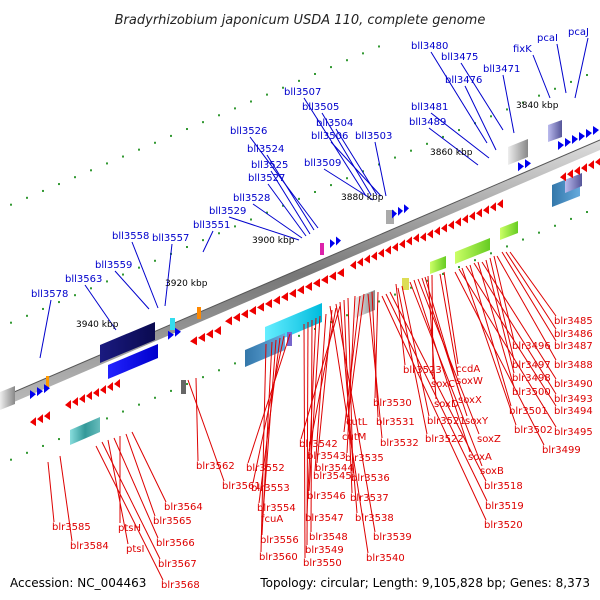  I want to click on gene-label-bll3489: bll3489, so click(427, 122).